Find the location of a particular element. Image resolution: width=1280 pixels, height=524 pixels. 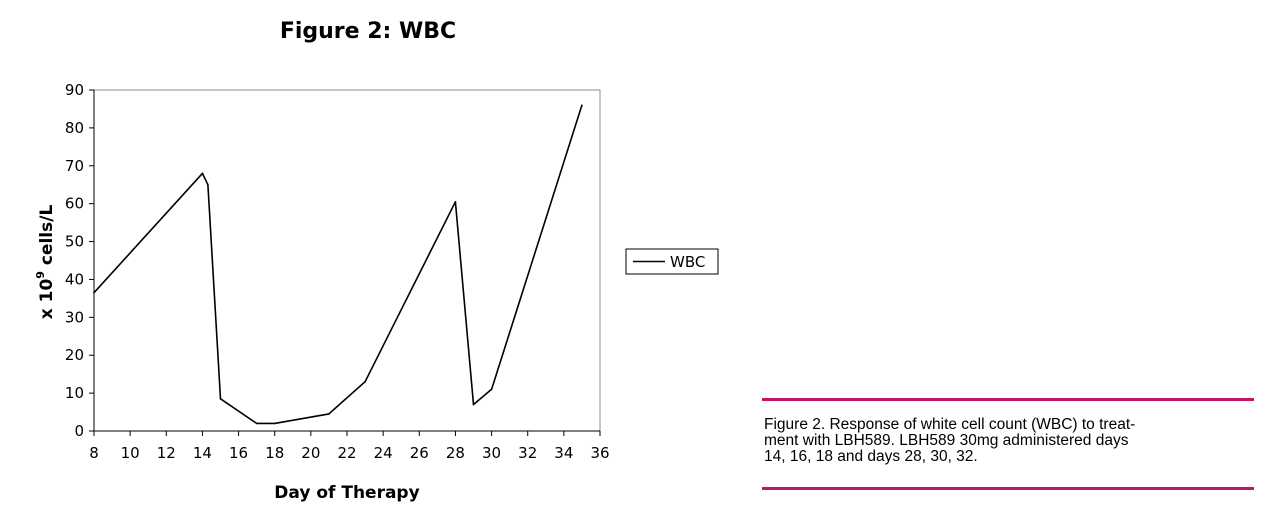

y-tick-label: 60 is located at coordinates (74, 204).